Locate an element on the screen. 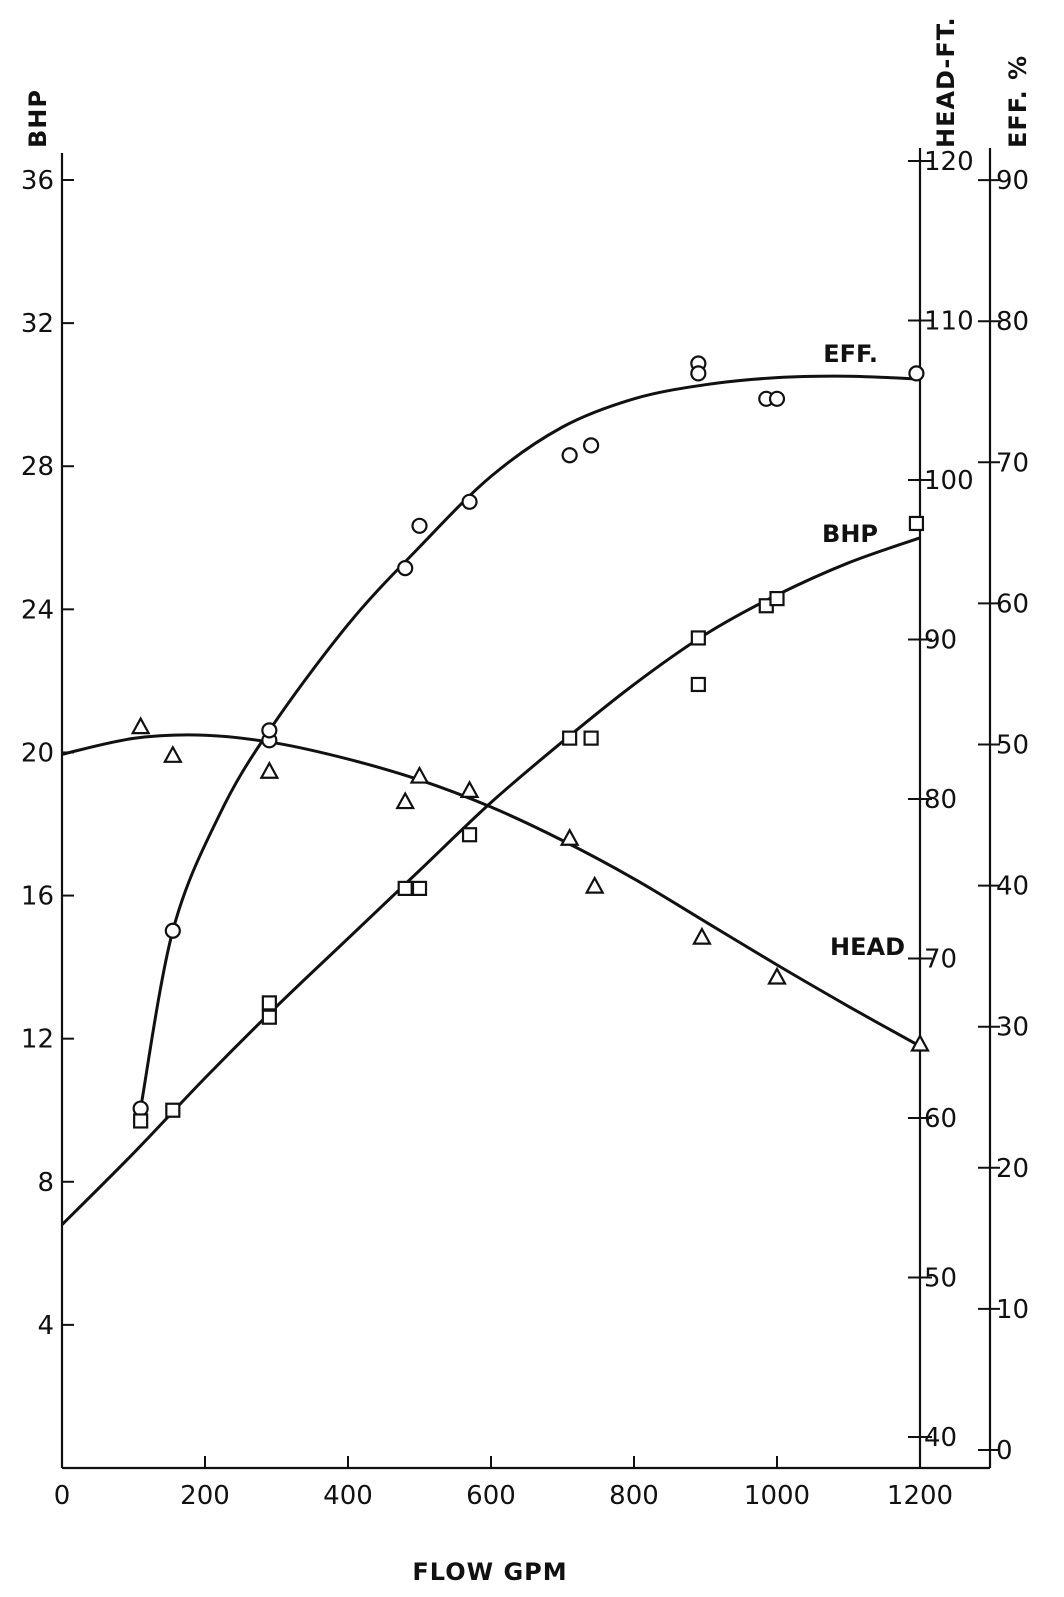 This screenshot has height=1597, width=1064. head-tick-label: 60 is located at coordinates (940, 1119).